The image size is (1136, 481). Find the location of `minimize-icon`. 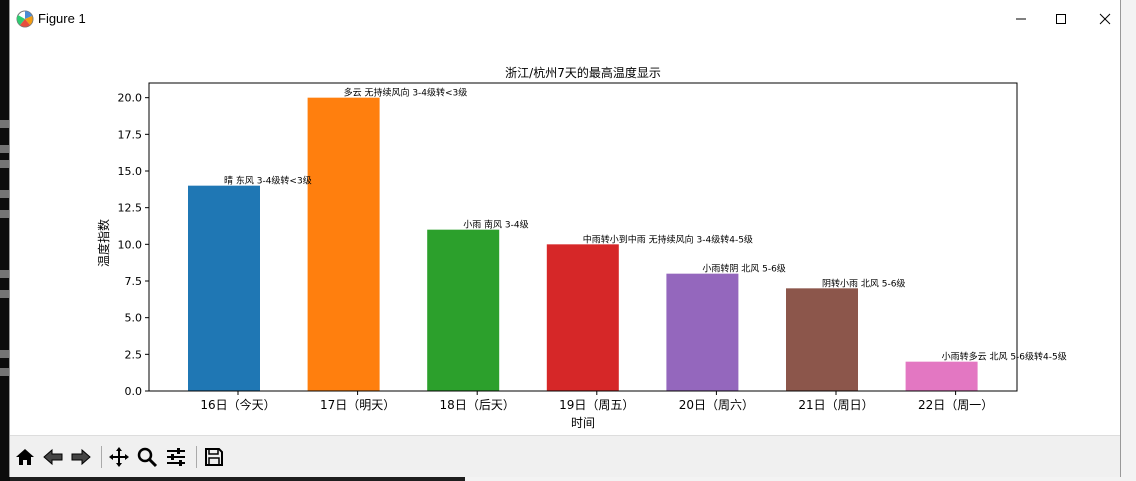

minimize-icon is located at coordinates (1021, 19).